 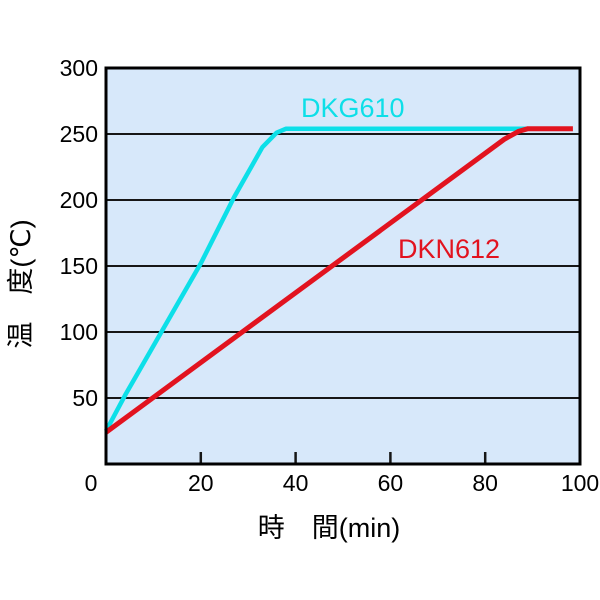 I want to click on x-axis-title: 時 間(min), so click(x=329, y=528).